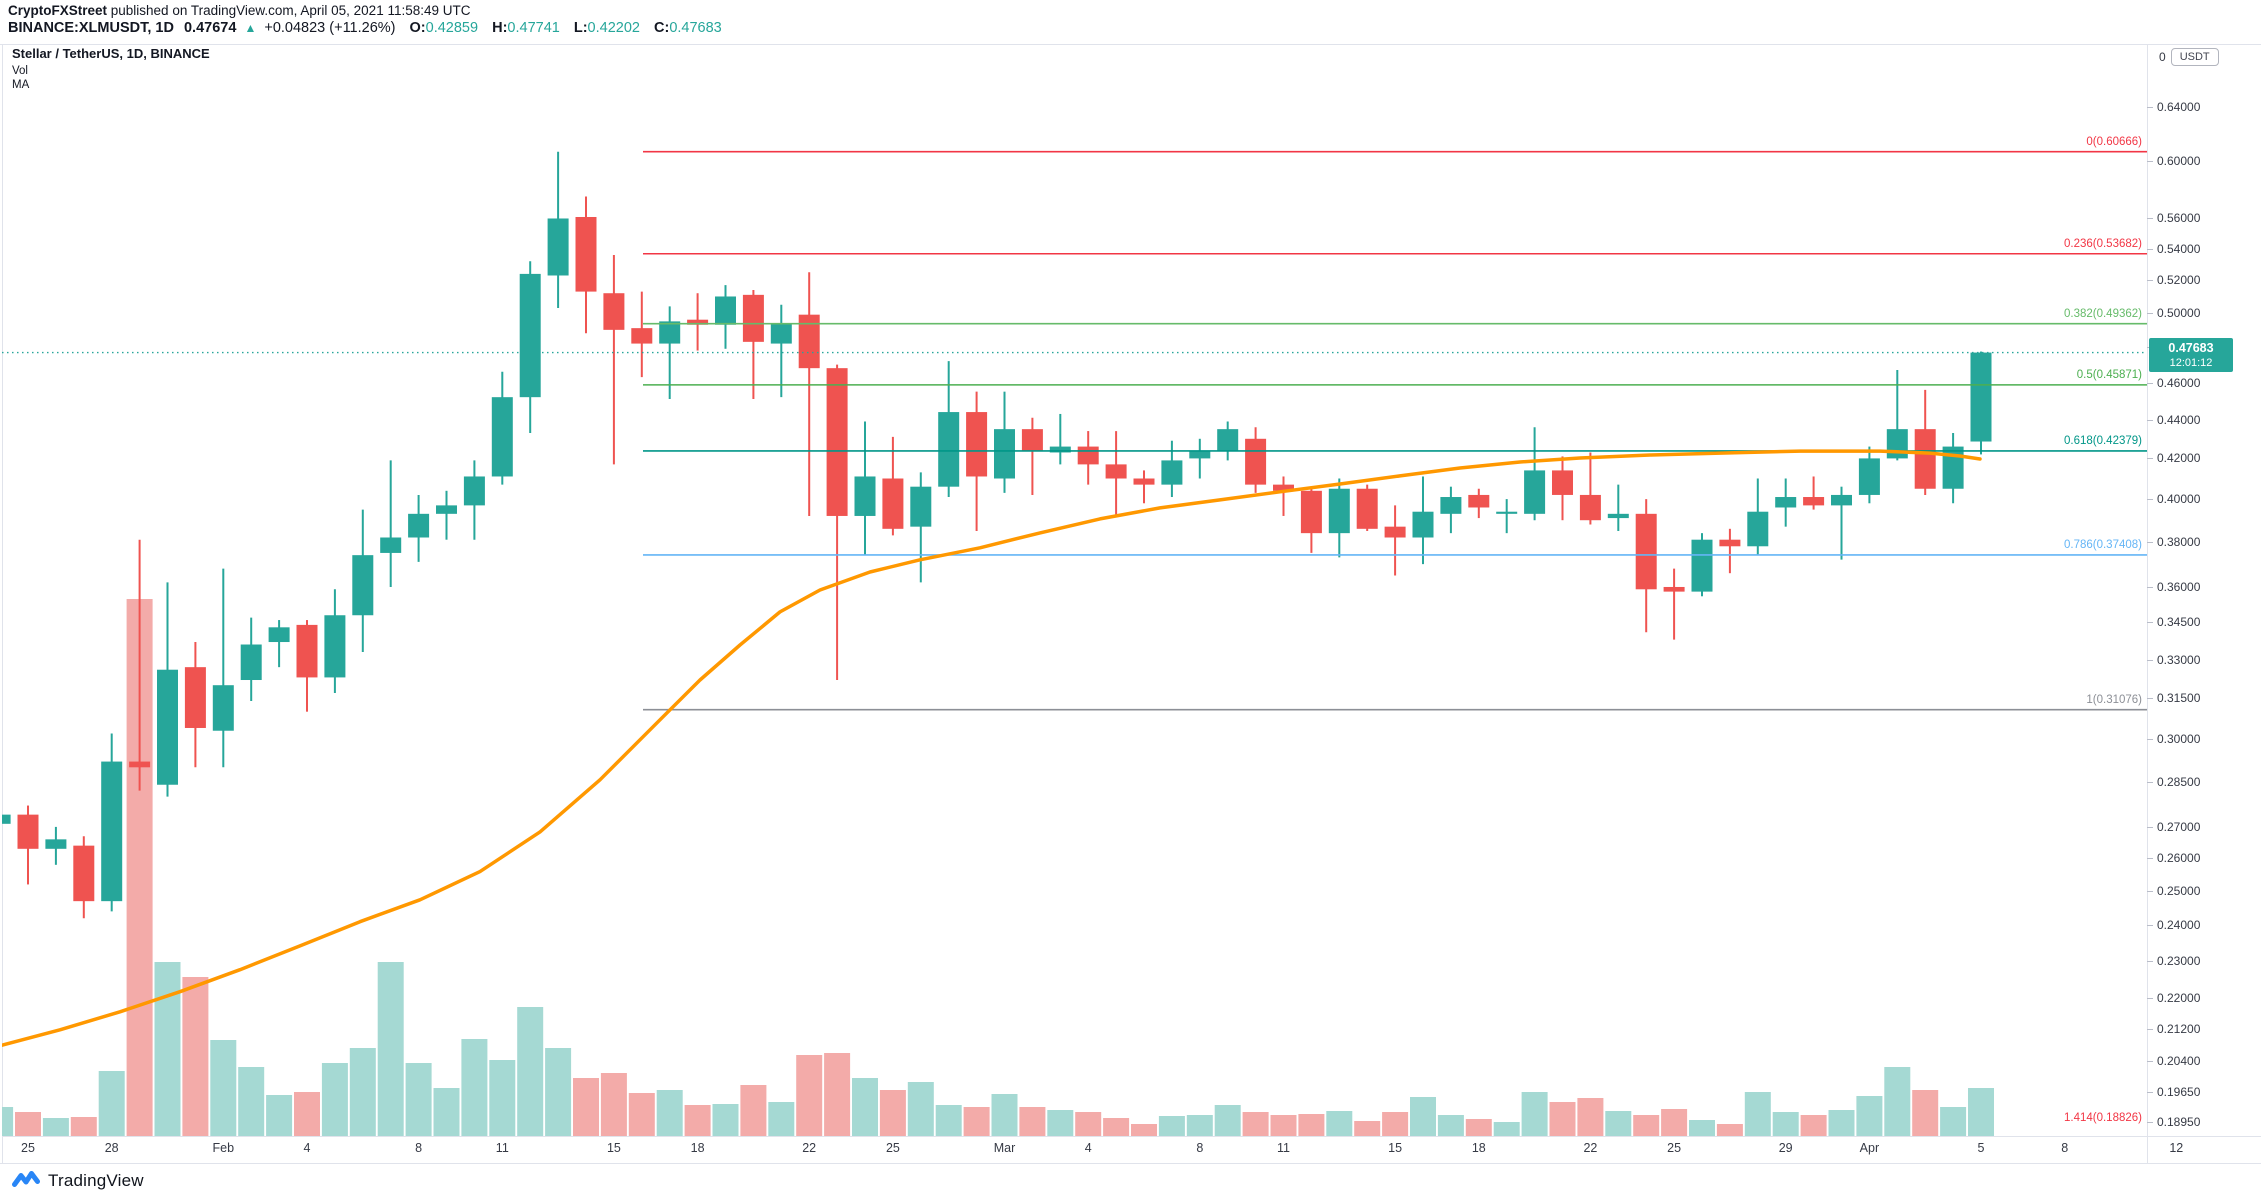  I want to click on time-axis-label: 29, so click(1785, 1148).